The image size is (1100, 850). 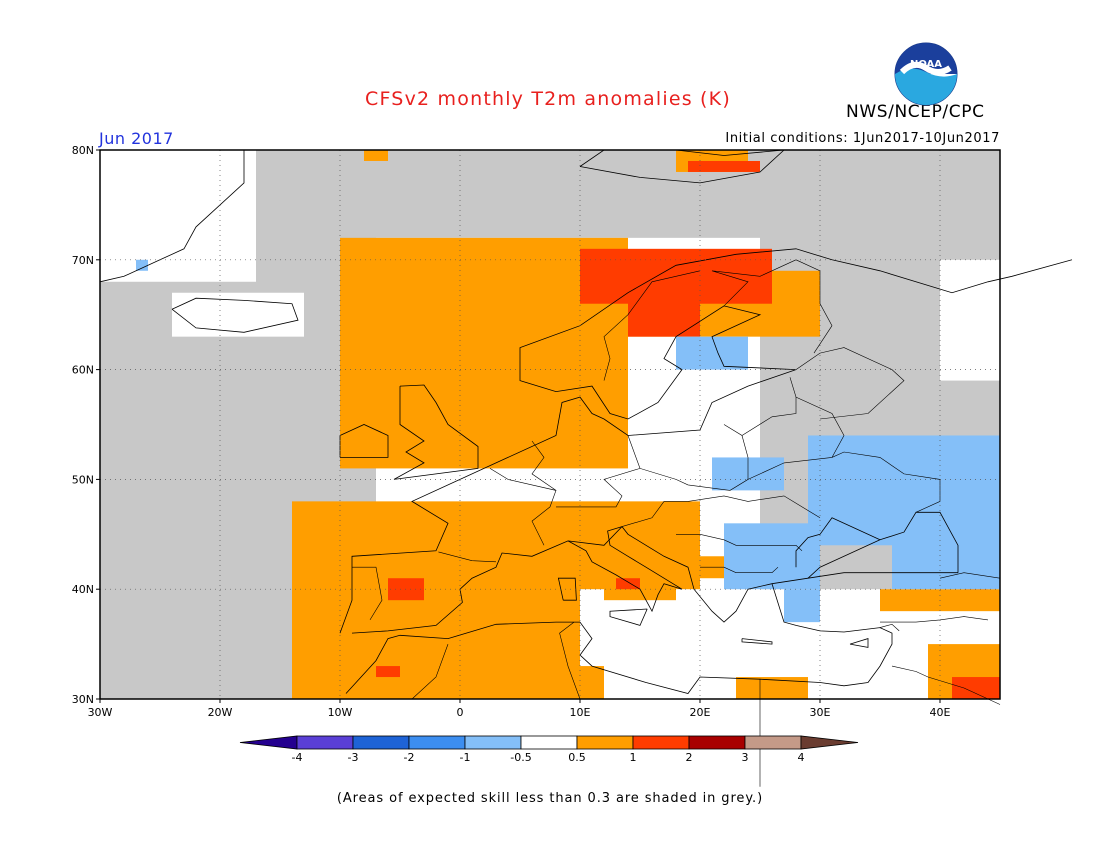 I want to click on lon-tick-label: 40E, so click(x=940, y=712).